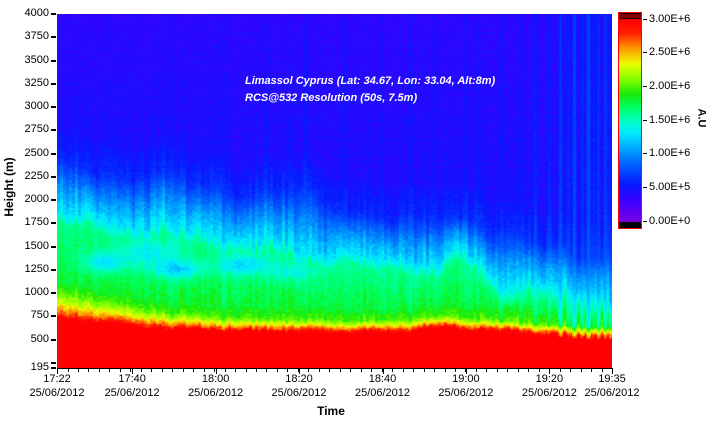 The width and height of the screenshot is (719, 429). Describe the element at coordinates (670, 85) in the screenshot. I see `colorbar-tick-label: 2.00E+6` at that location.